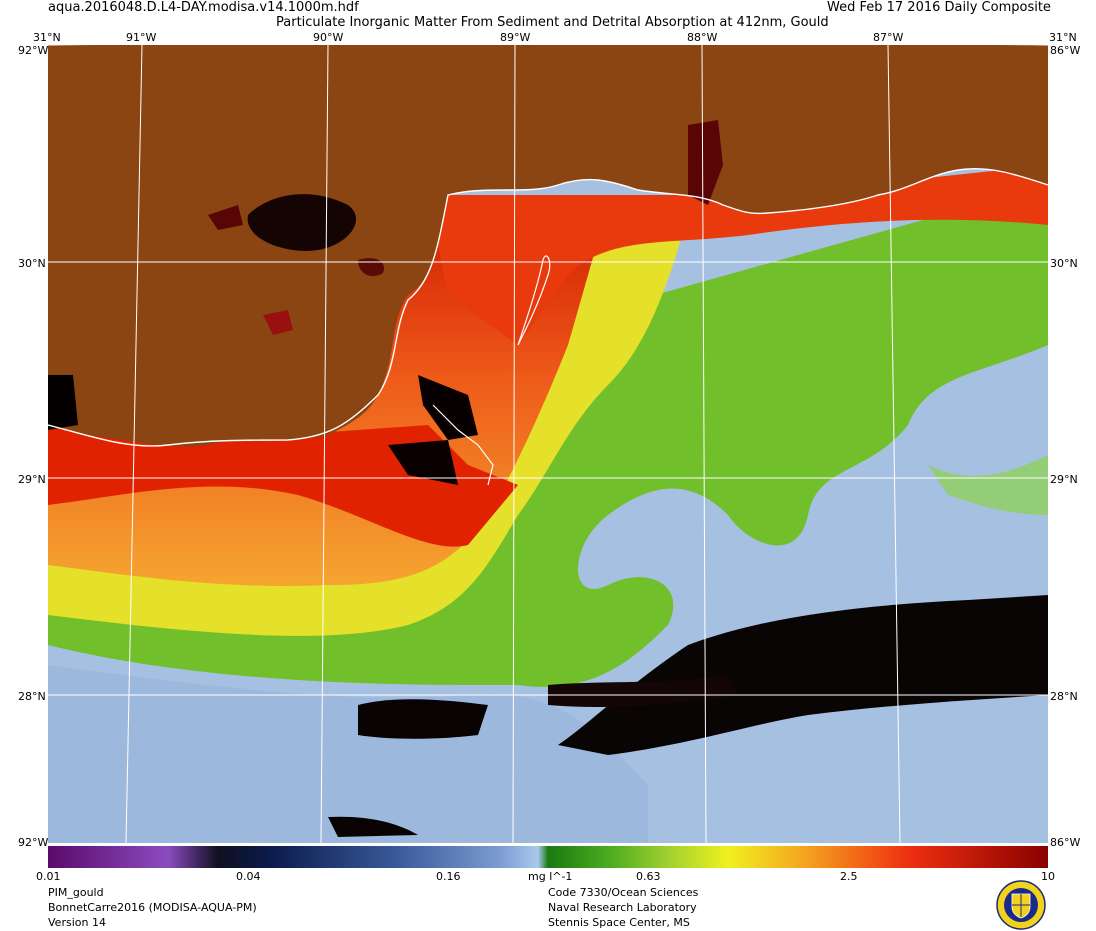  What do you see at coordinates (423, 462) in the screenshot?
I see `no-data-patch-south-delta` at bounding box center [423, 462].